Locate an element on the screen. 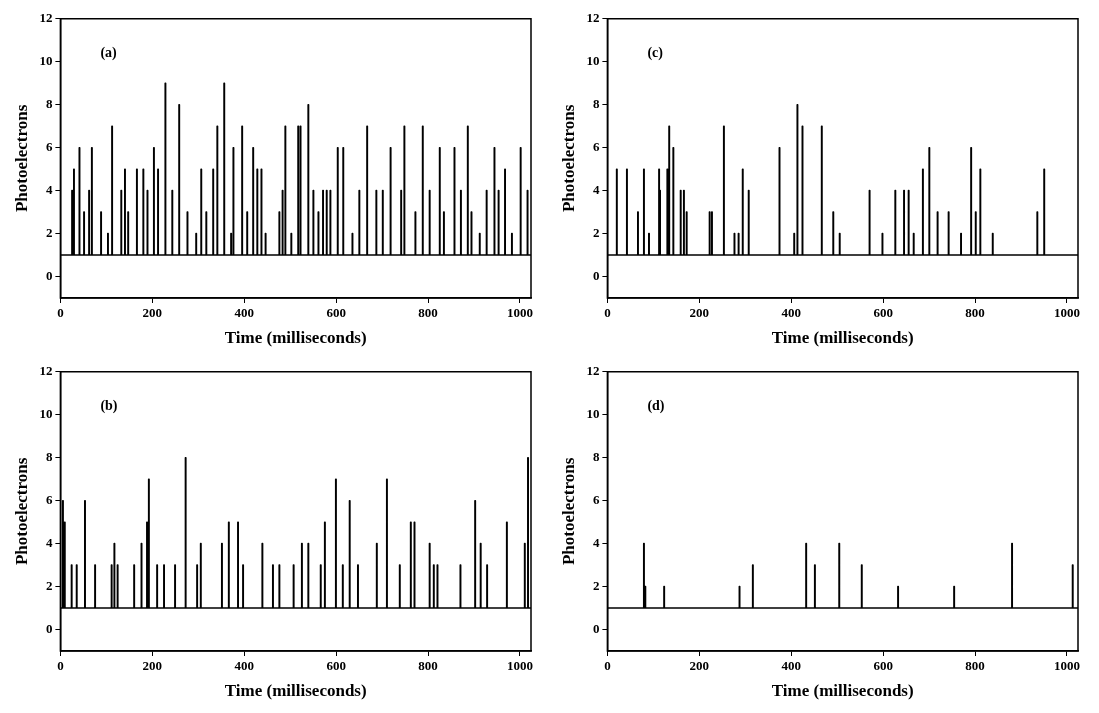 The width and height of the screenshot is (1099, 713). annotation: (c) is located at coordinates (655, 53).